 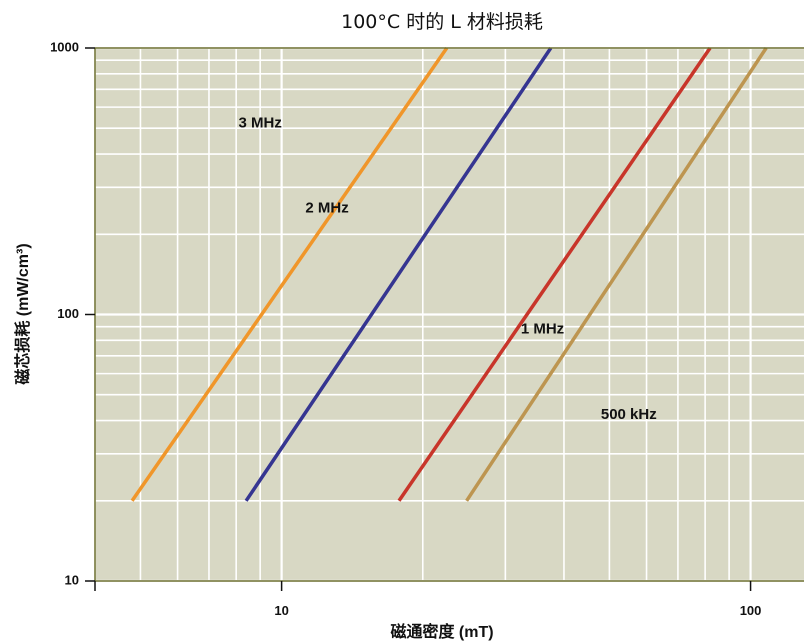 I want to click on x-axis-label: 磁通密度 (mT), so click(x=441, y=631).